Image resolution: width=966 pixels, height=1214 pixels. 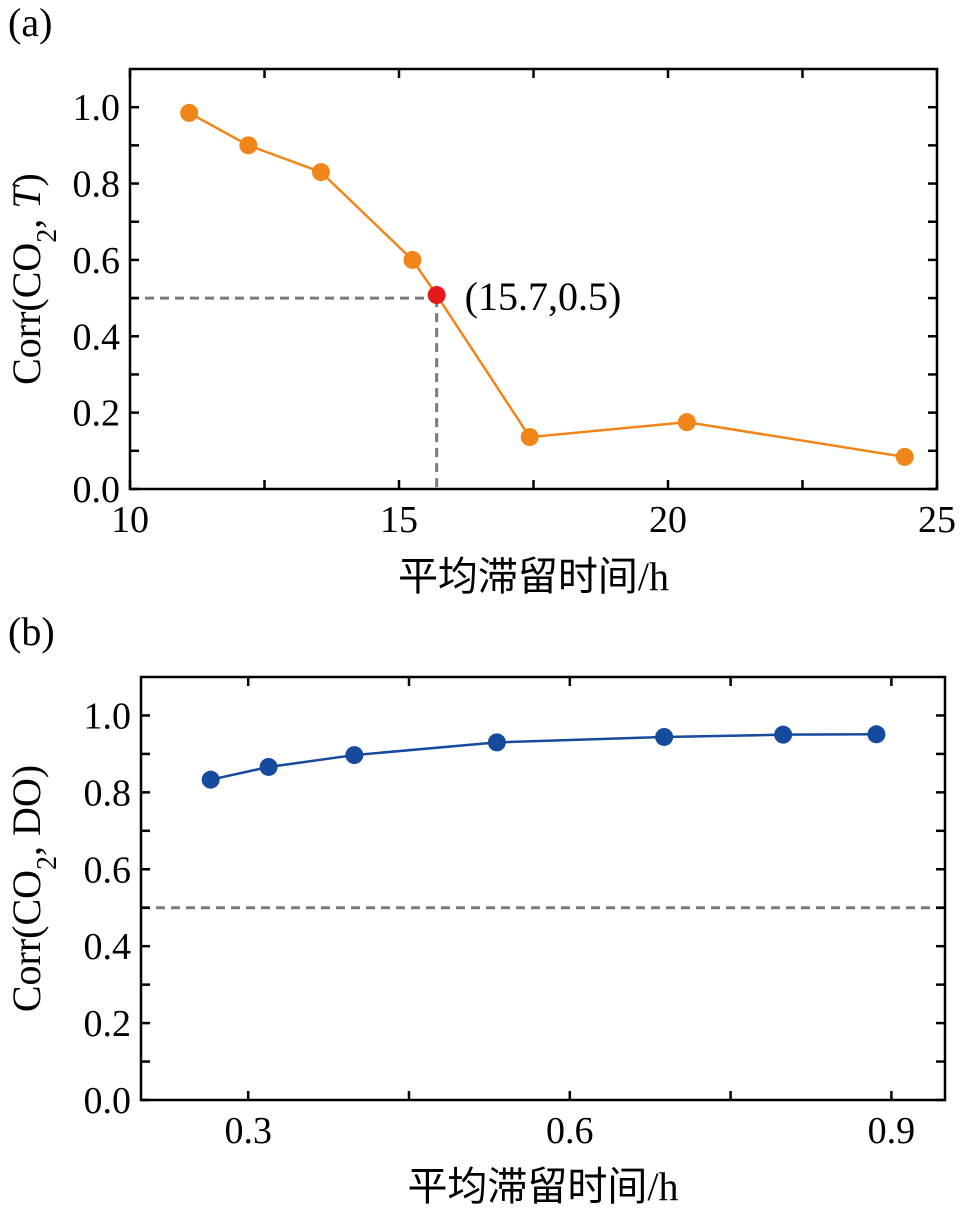 What do you see at coordinates (937, 520) in the screenshot?
I see `x-tick-label: 25` at bounding box center [937, 520].